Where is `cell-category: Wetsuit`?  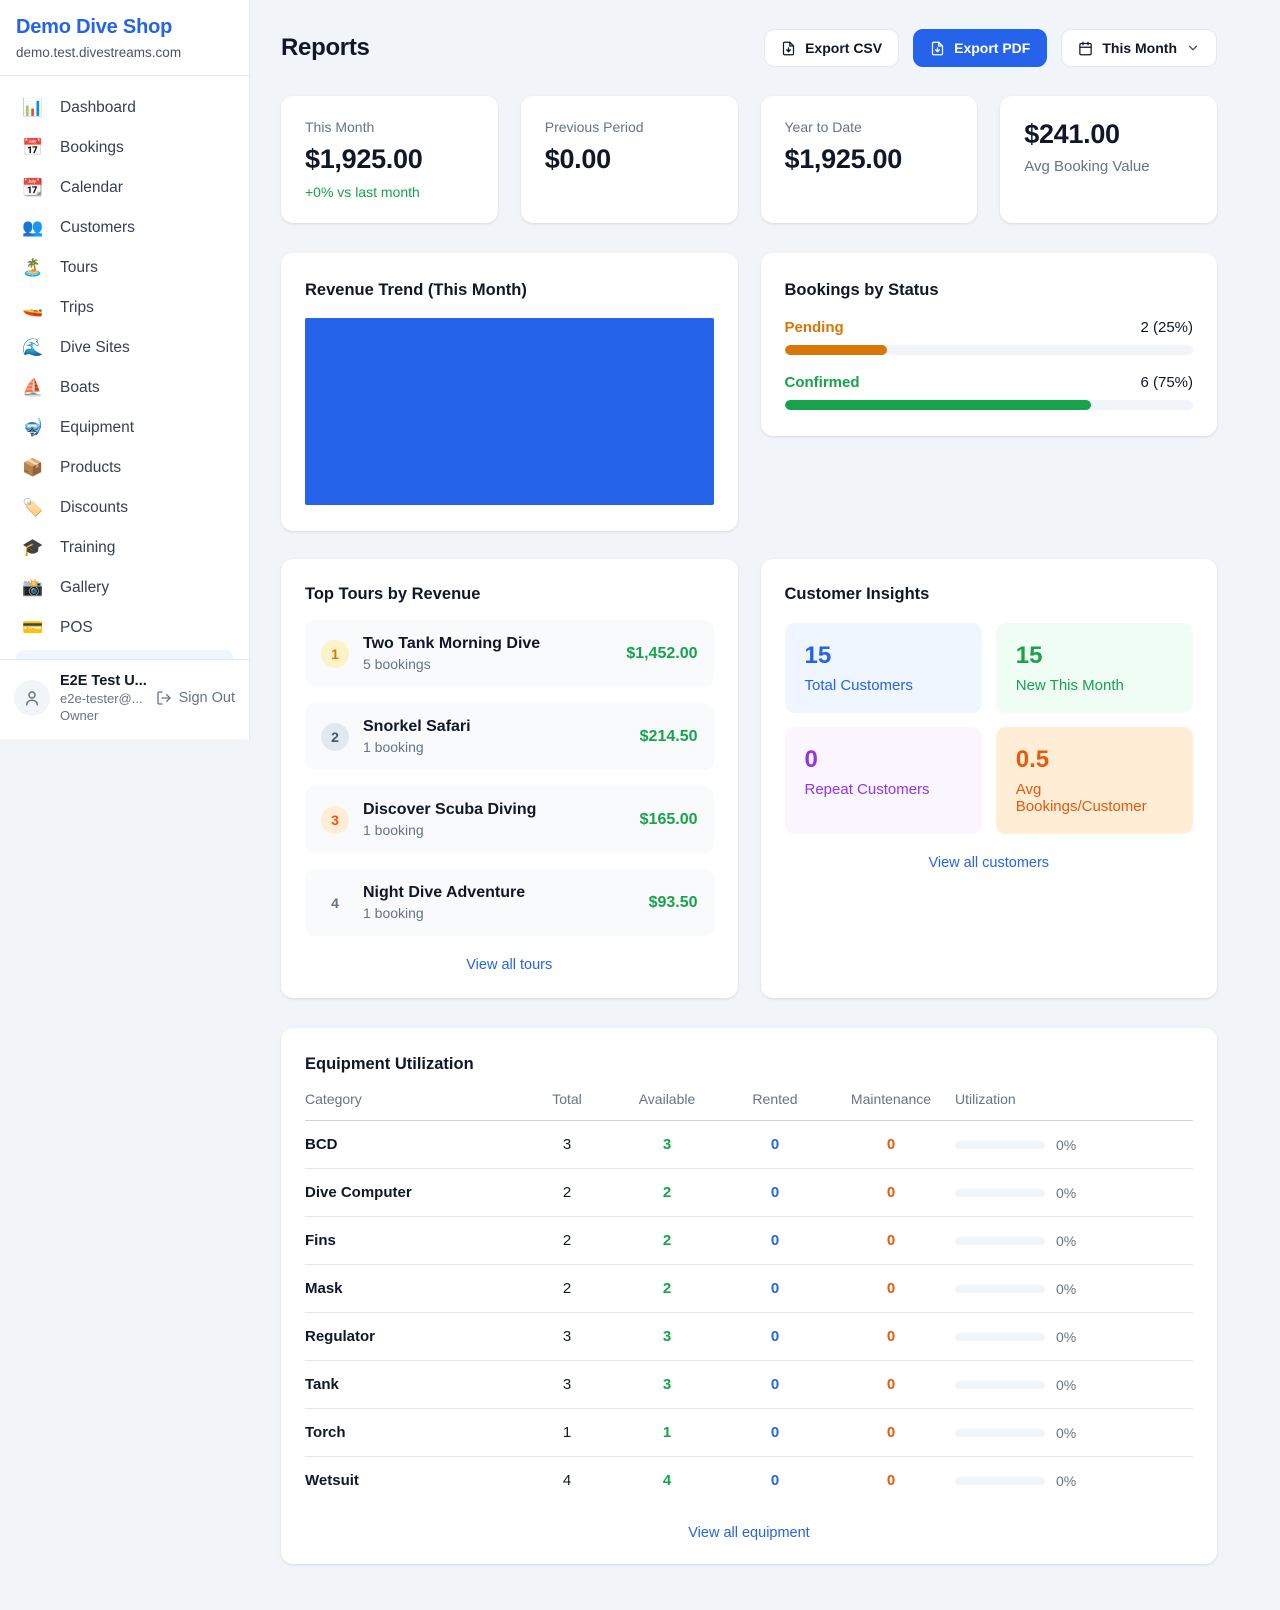 cell-category: Wetsuit is located at coordinates (332, 1480).